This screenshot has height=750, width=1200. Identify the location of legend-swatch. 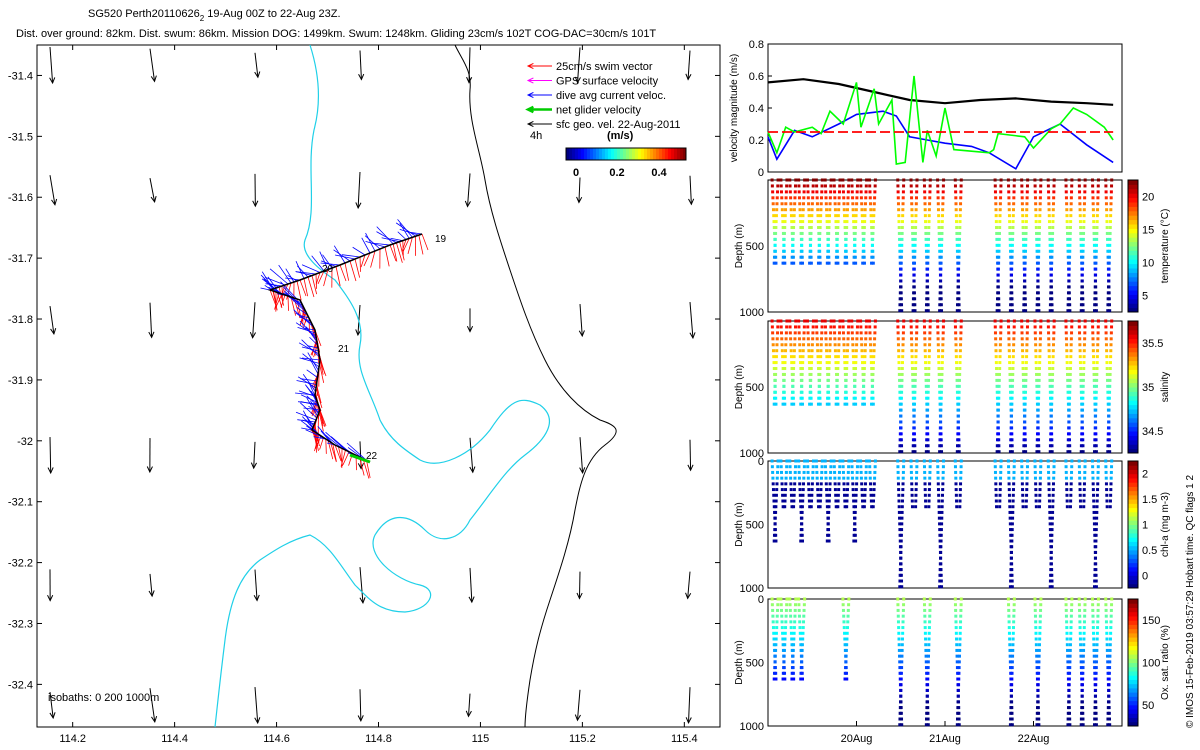
(539, 124).